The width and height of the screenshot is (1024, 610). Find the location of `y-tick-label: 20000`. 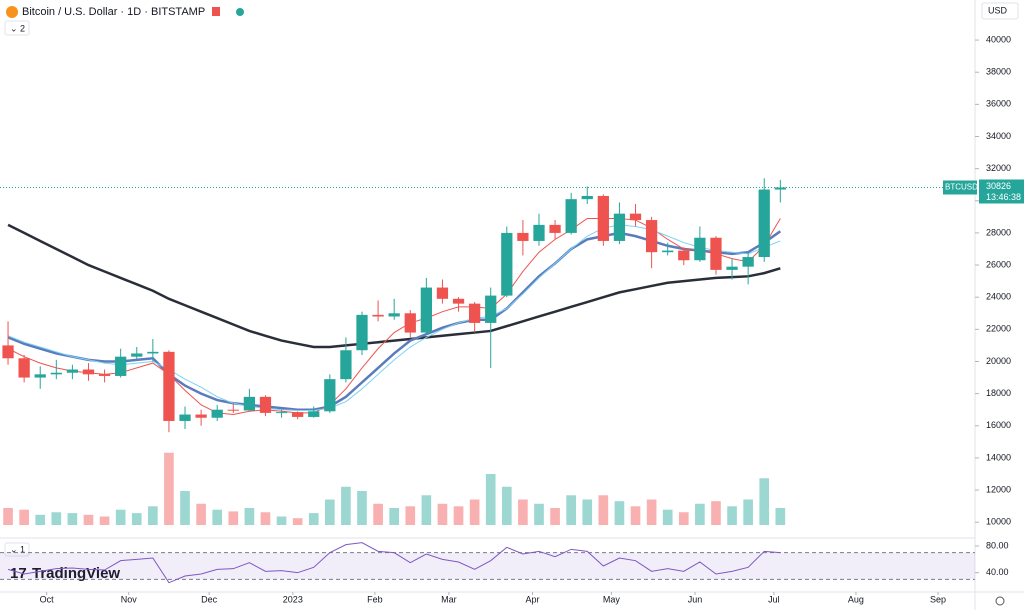

y-tick-label: 20000 is located at coordinates (998, 361).